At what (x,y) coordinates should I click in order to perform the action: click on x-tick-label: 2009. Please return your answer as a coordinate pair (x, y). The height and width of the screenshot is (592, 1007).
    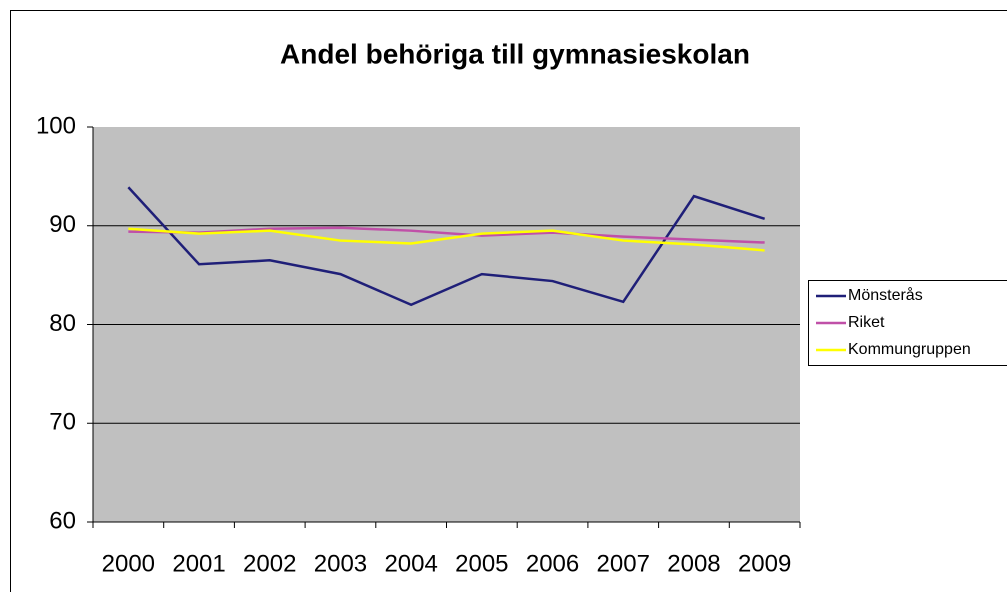
    Looking at the image, I should click on (764, 563).